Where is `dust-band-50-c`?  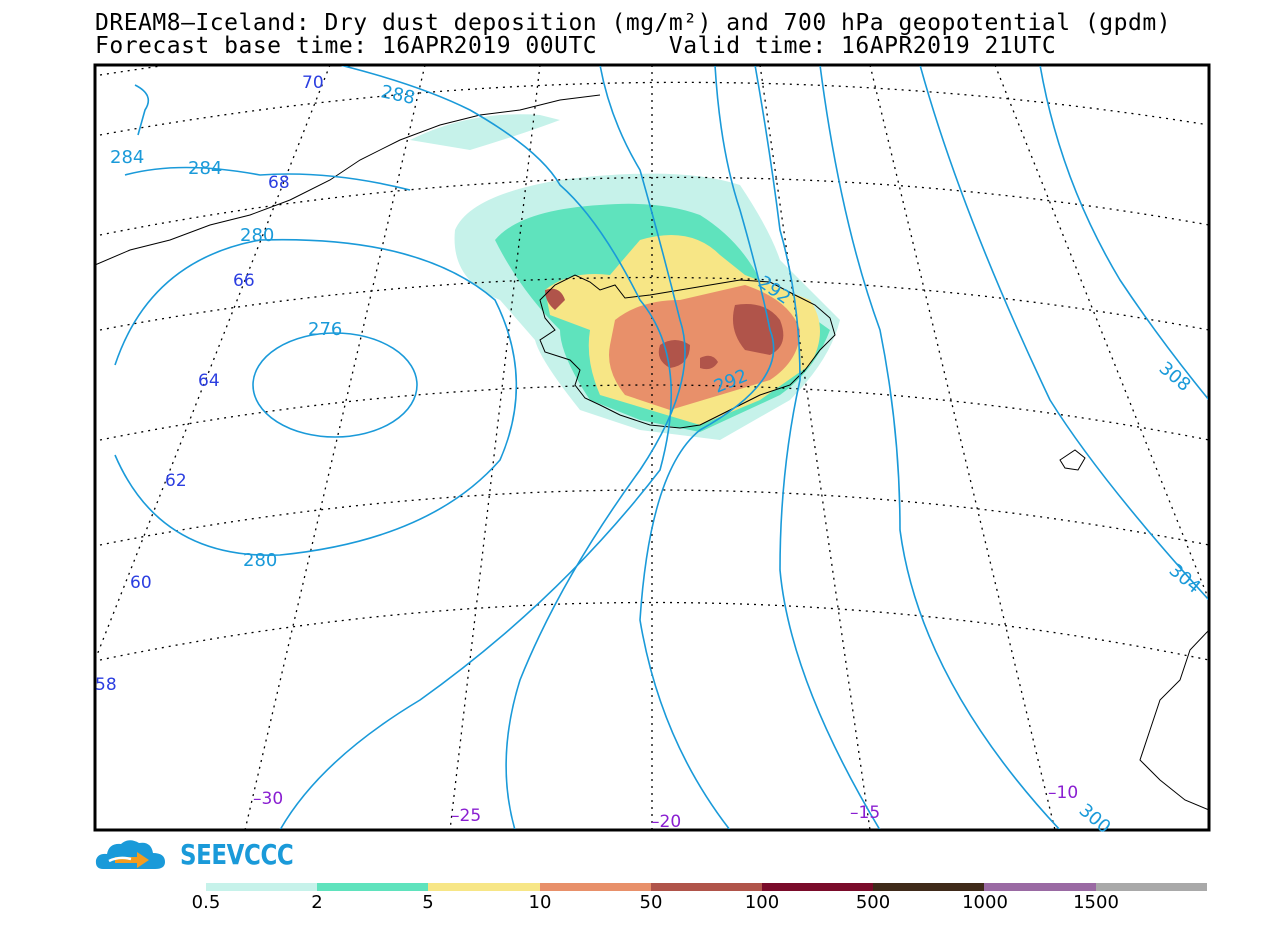 dust-band-50-c is located at coordinates (555, 299).